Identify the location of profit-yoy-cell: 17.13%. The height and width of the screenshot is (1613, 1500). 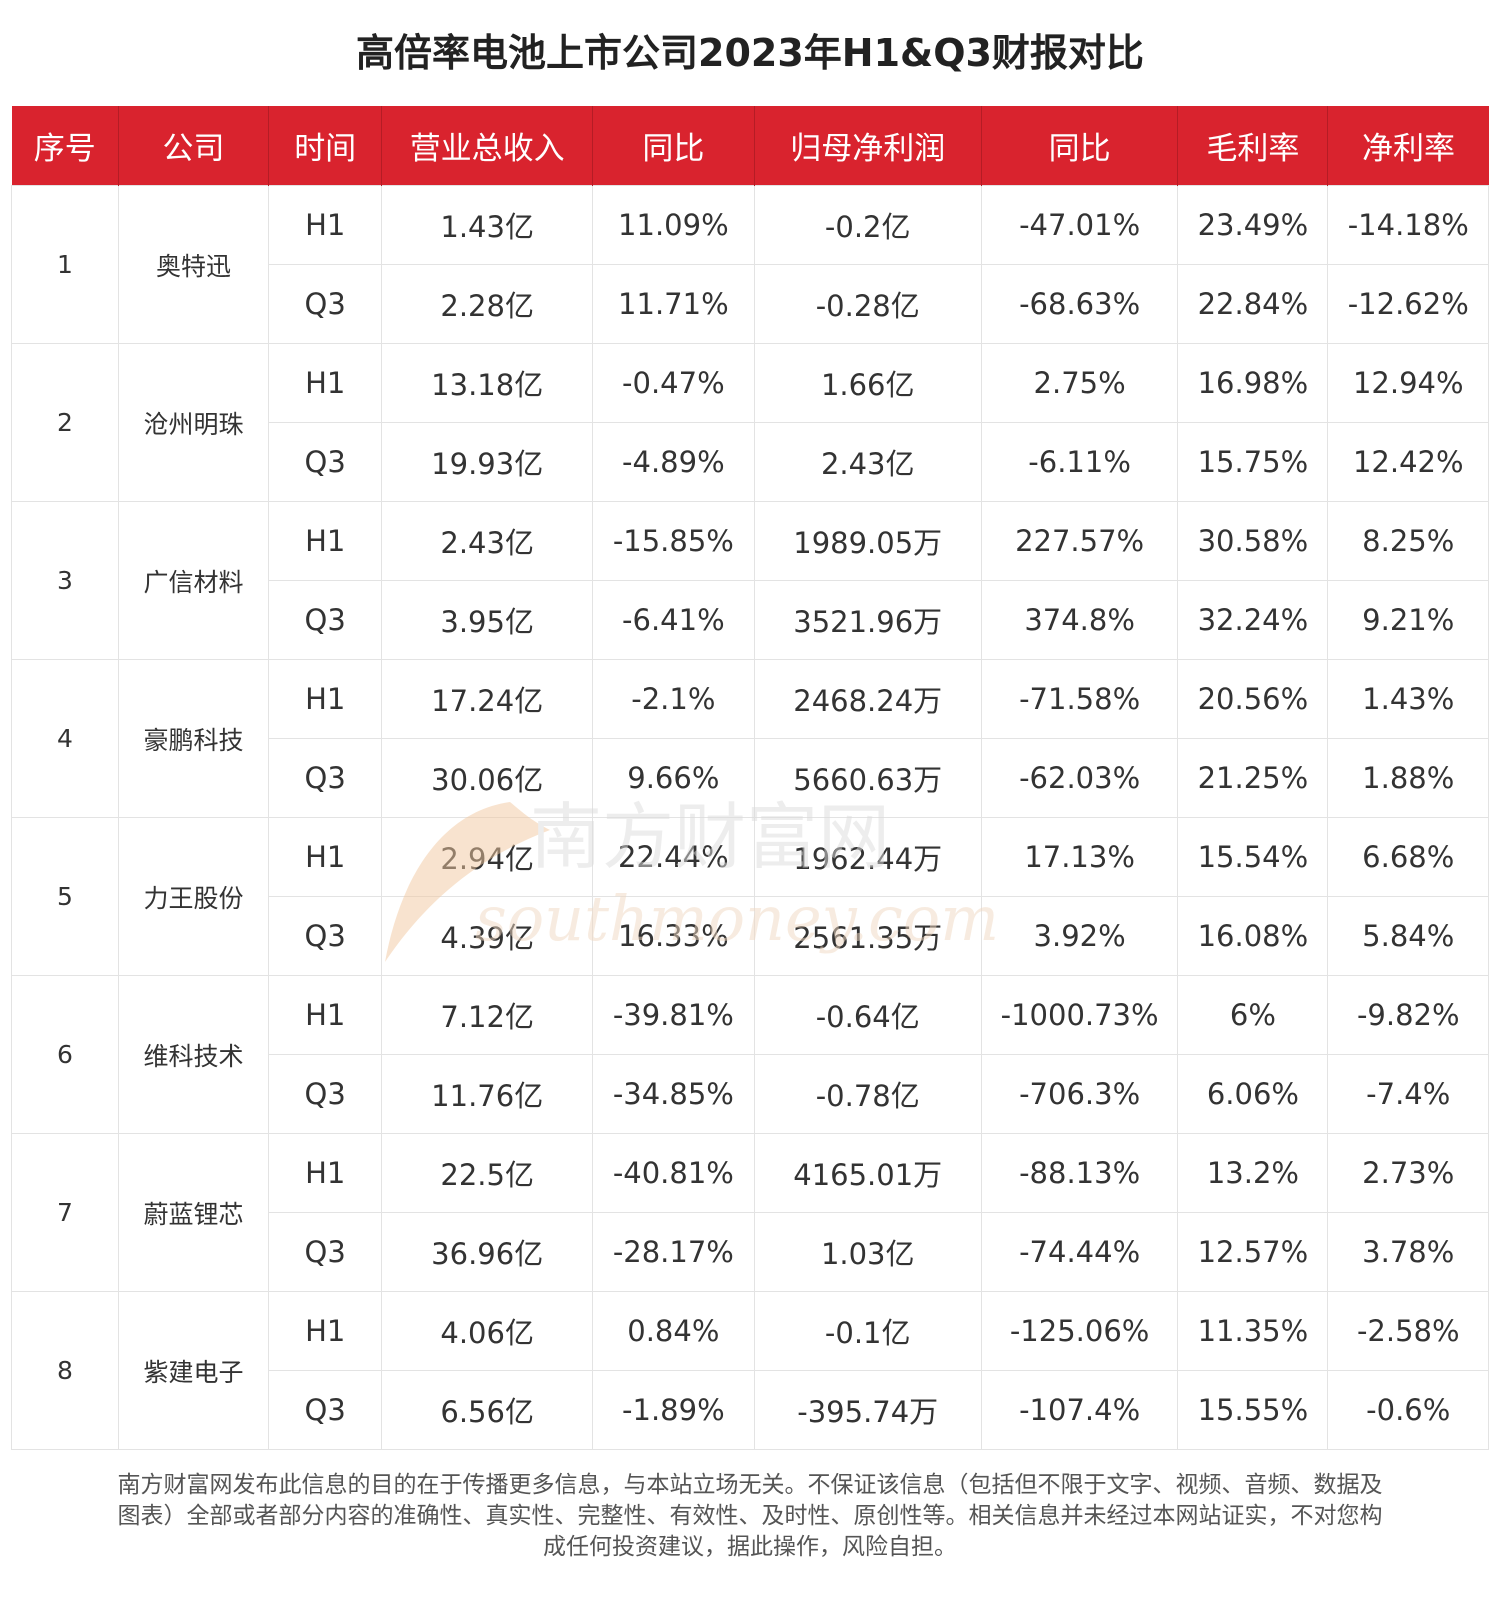
(1079, 857).